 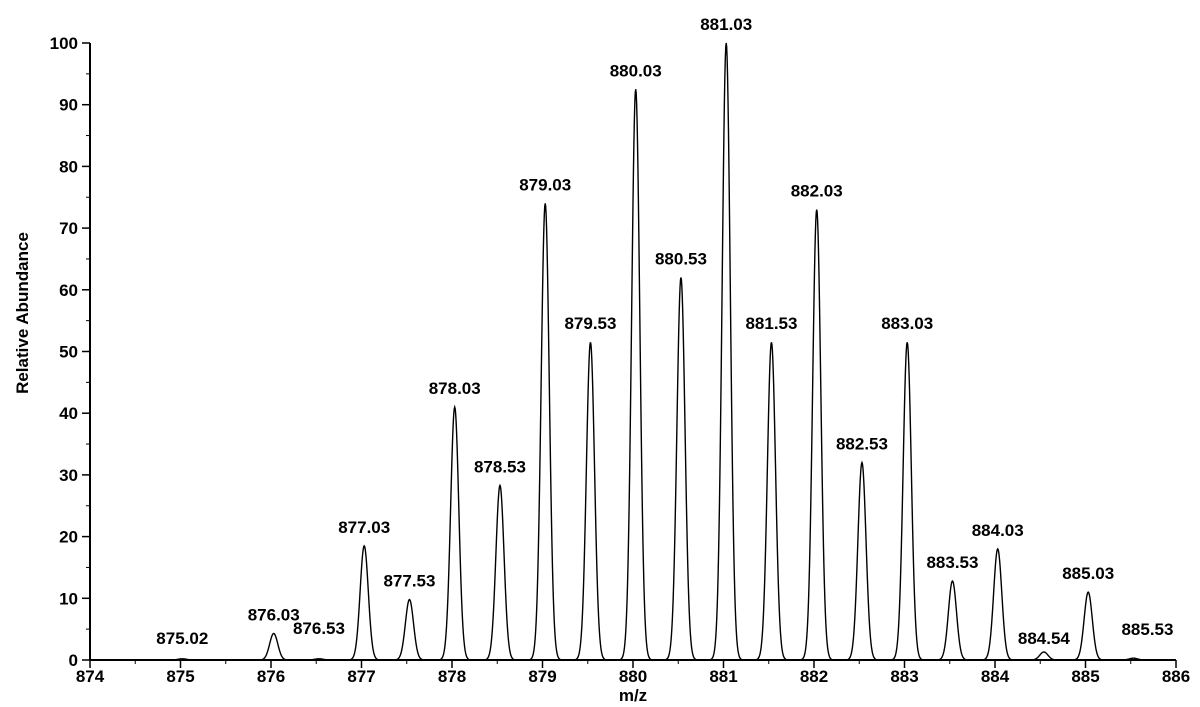 I want to click on x-tick-label: 874, so click(x=90, y=676).